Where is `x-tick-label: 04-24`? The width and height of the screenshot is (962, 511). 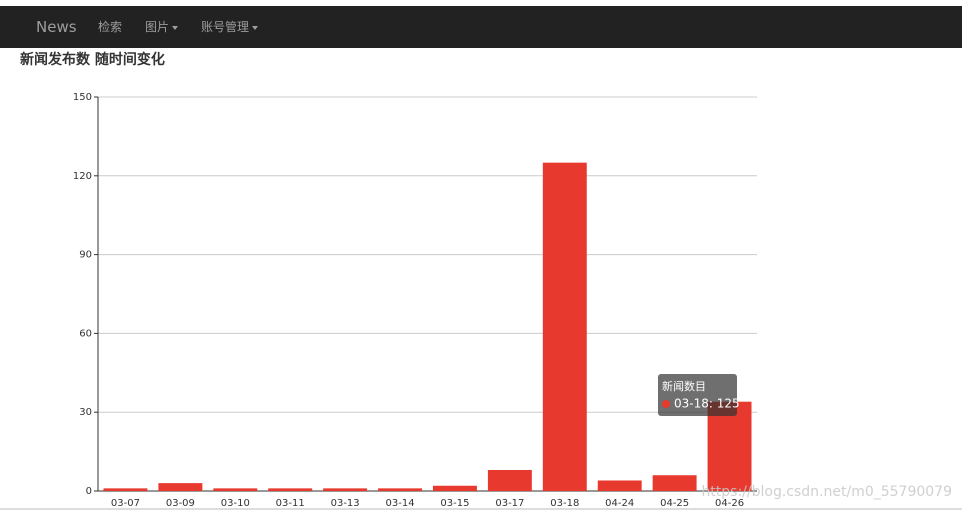 x-tick-label: 04-24 is located at coordinates (619, 503).